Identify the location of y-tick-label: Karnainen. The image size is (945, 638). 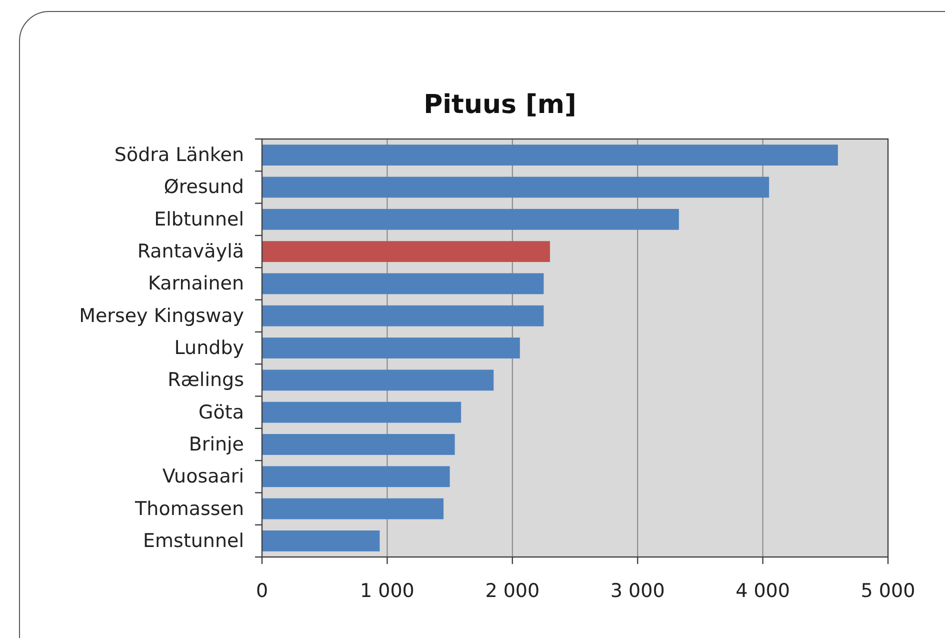
(196, 283).